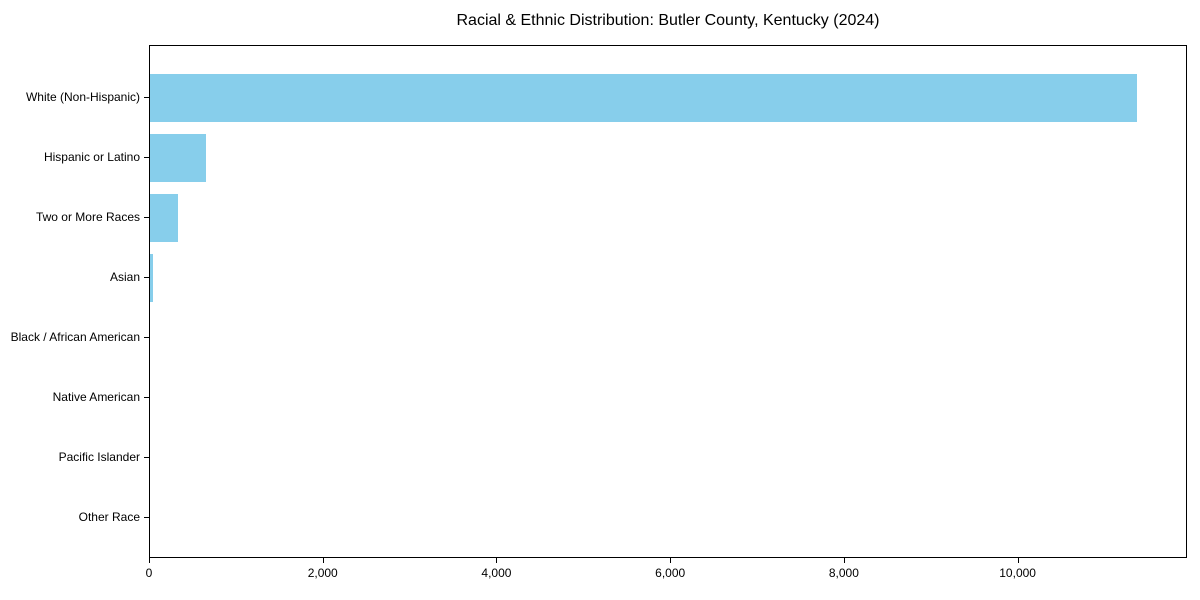 Image resolution: width=1200 pixels, height=600 pixels. What do you see at coordinates (82, 97) in the screenshot?
I see `y-tick-label-white-non-hispanic: White (Non-Hispanic)` at bounding box center [82, 97].